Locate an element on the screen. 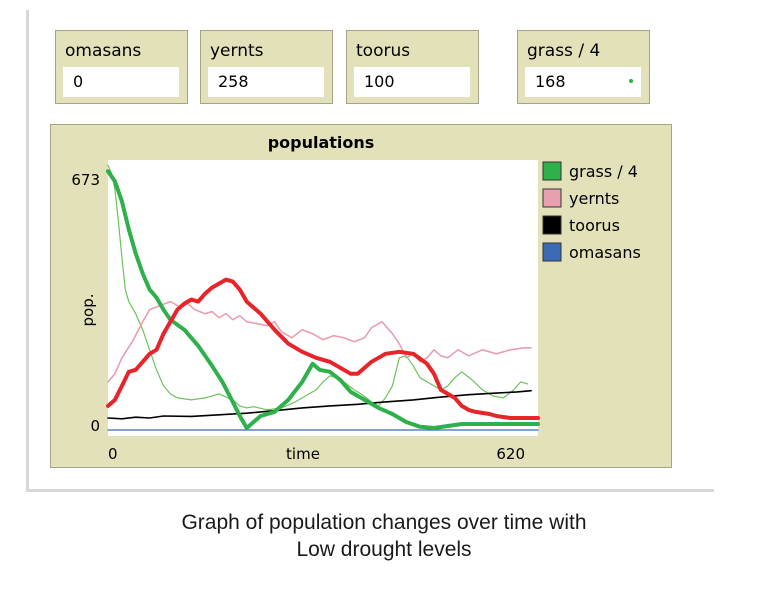 Image resolution: width=768 pixels, height=614 pixels. legend-label-omasans: omasans is located at coordinates (605, 252).